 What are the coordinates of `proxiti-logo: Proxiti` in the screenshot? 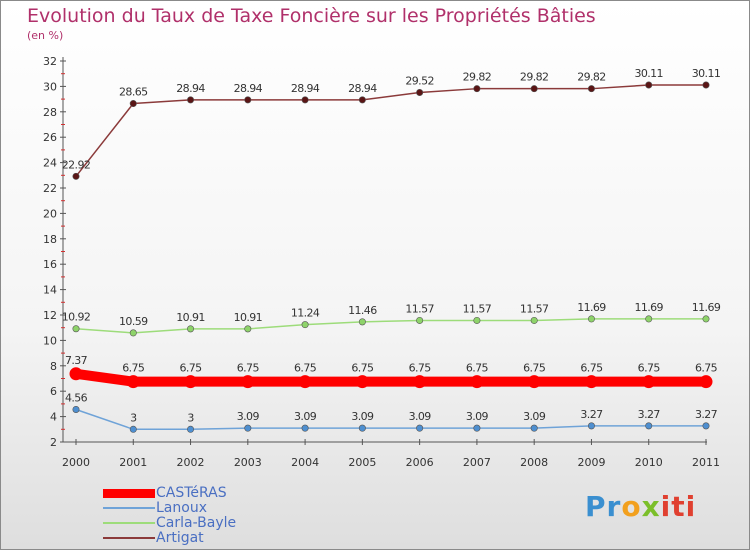 It's located at (641, 506).